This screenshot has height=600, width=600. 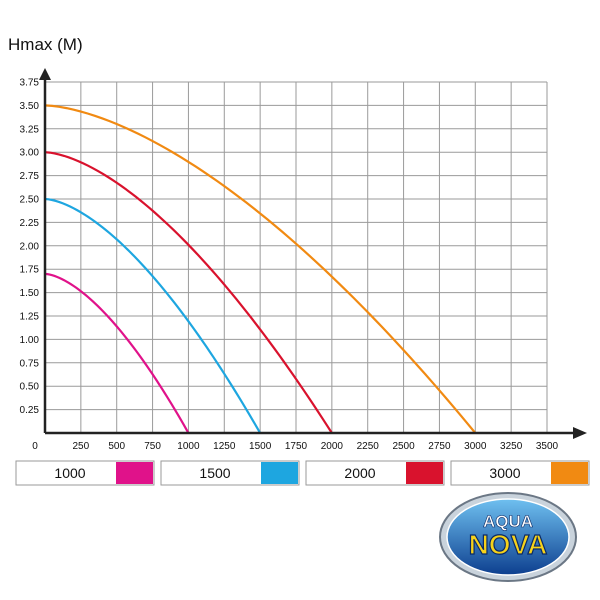 I want to click on y-tick-label: 0.75, so click(x=30, y=363).